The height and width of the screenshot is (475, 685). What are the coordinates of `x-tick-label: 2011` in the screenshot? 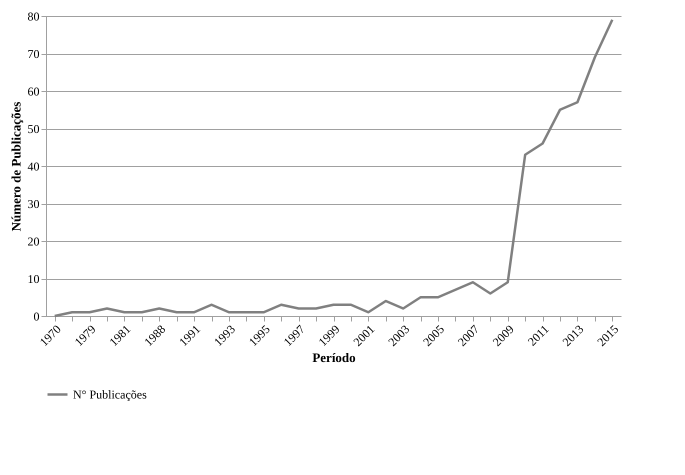 It's located at (538, 335).